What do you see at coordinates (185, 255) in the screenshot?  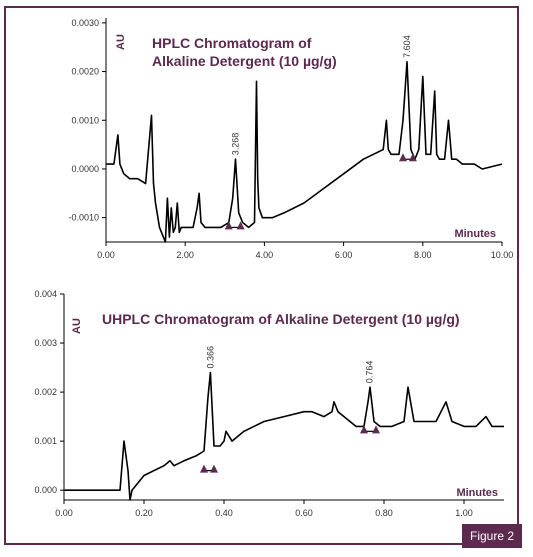 I see `c1-x-tick-label: 2.00` at bounding box center [185, 255].